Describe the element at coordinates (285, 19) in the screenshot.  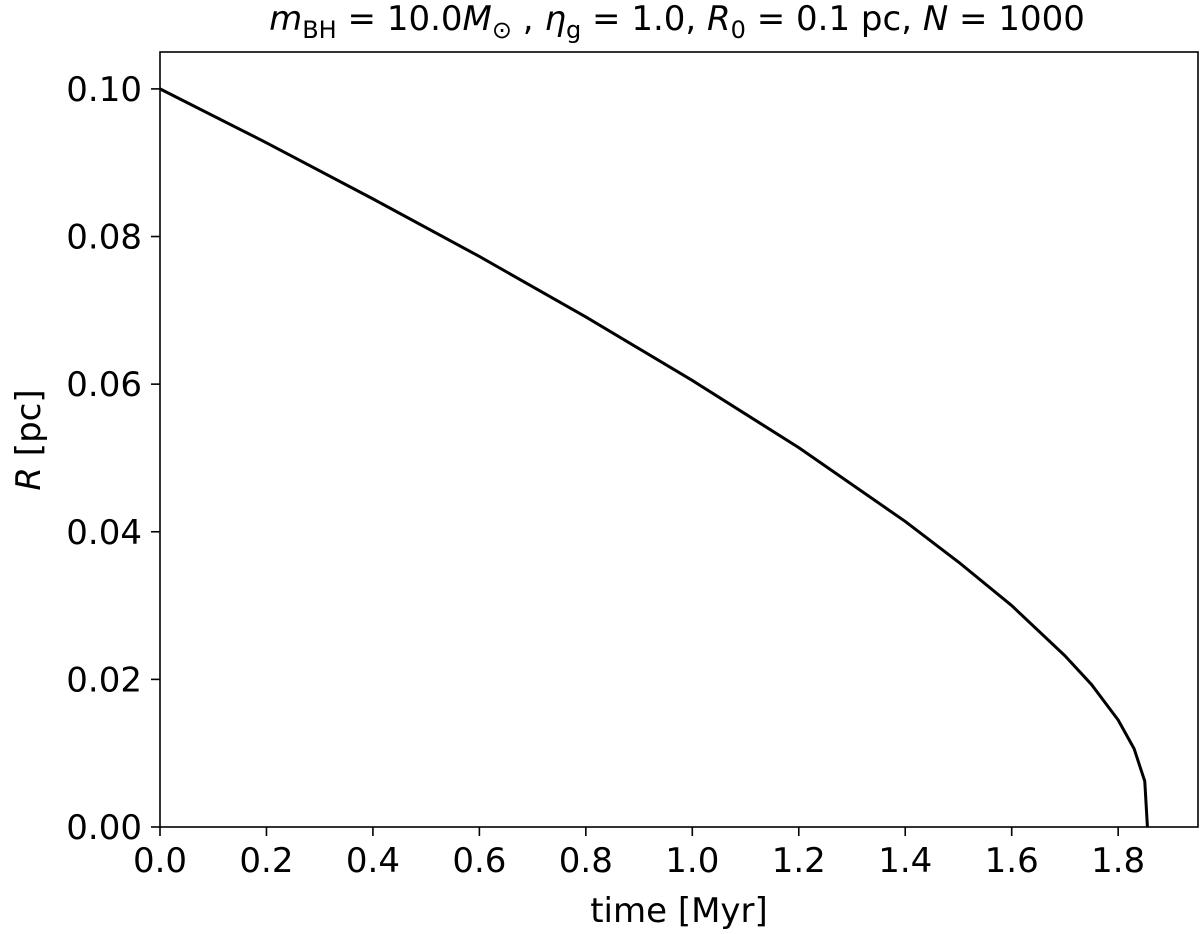
I see `title-m-symbol: m` at that location.